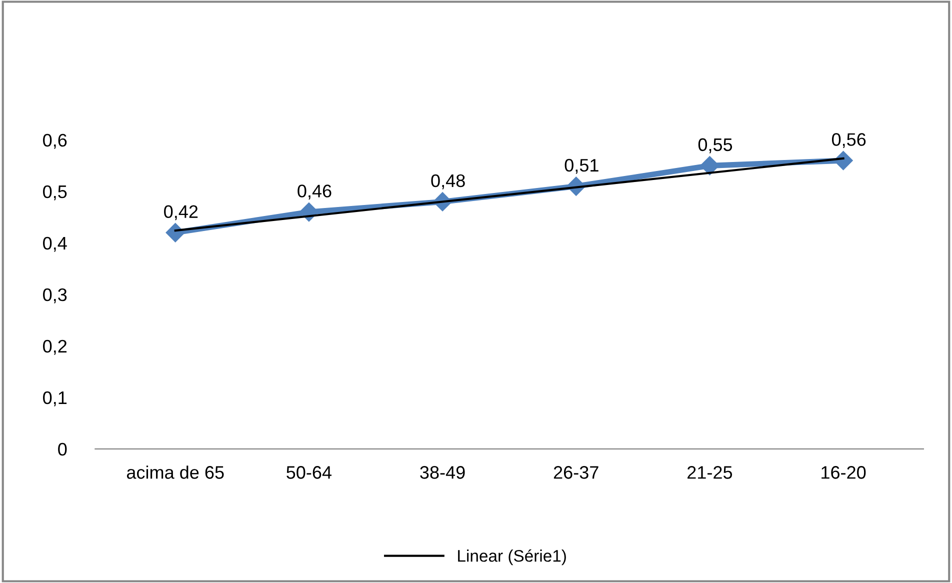 The image size is (952, 583). Describe the element at coordinates (315, 192) in the screenshot. I see `data-label: 0,46` at that location.